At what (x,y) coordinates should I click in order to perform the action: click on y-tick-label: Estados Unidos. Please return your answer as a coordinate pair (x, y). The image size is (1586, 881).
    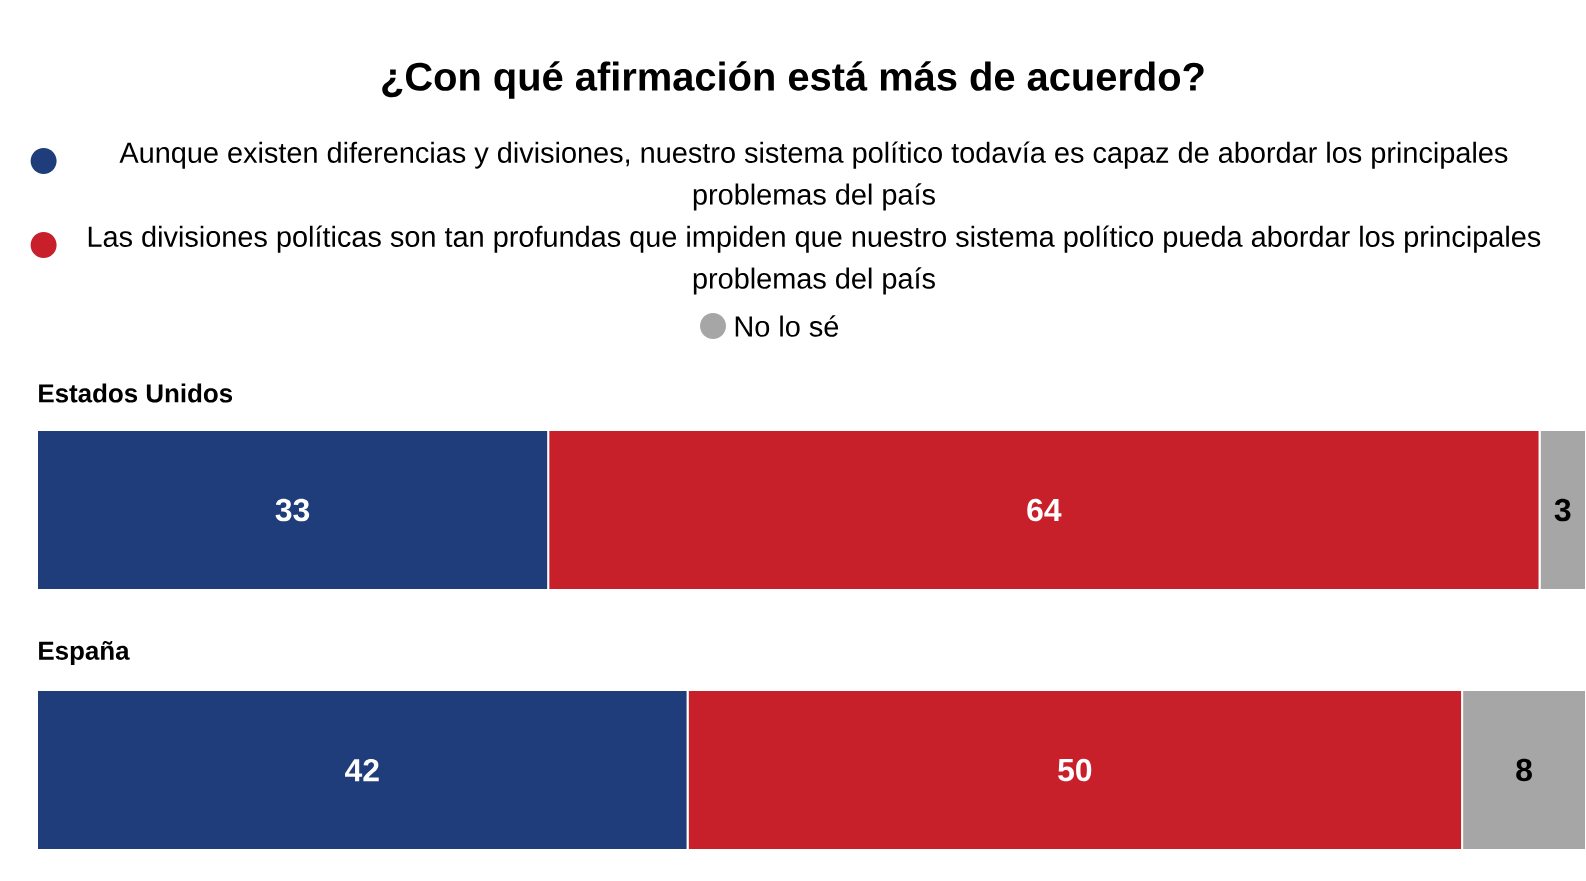
    Looking at the image, I should click on (136, 393).